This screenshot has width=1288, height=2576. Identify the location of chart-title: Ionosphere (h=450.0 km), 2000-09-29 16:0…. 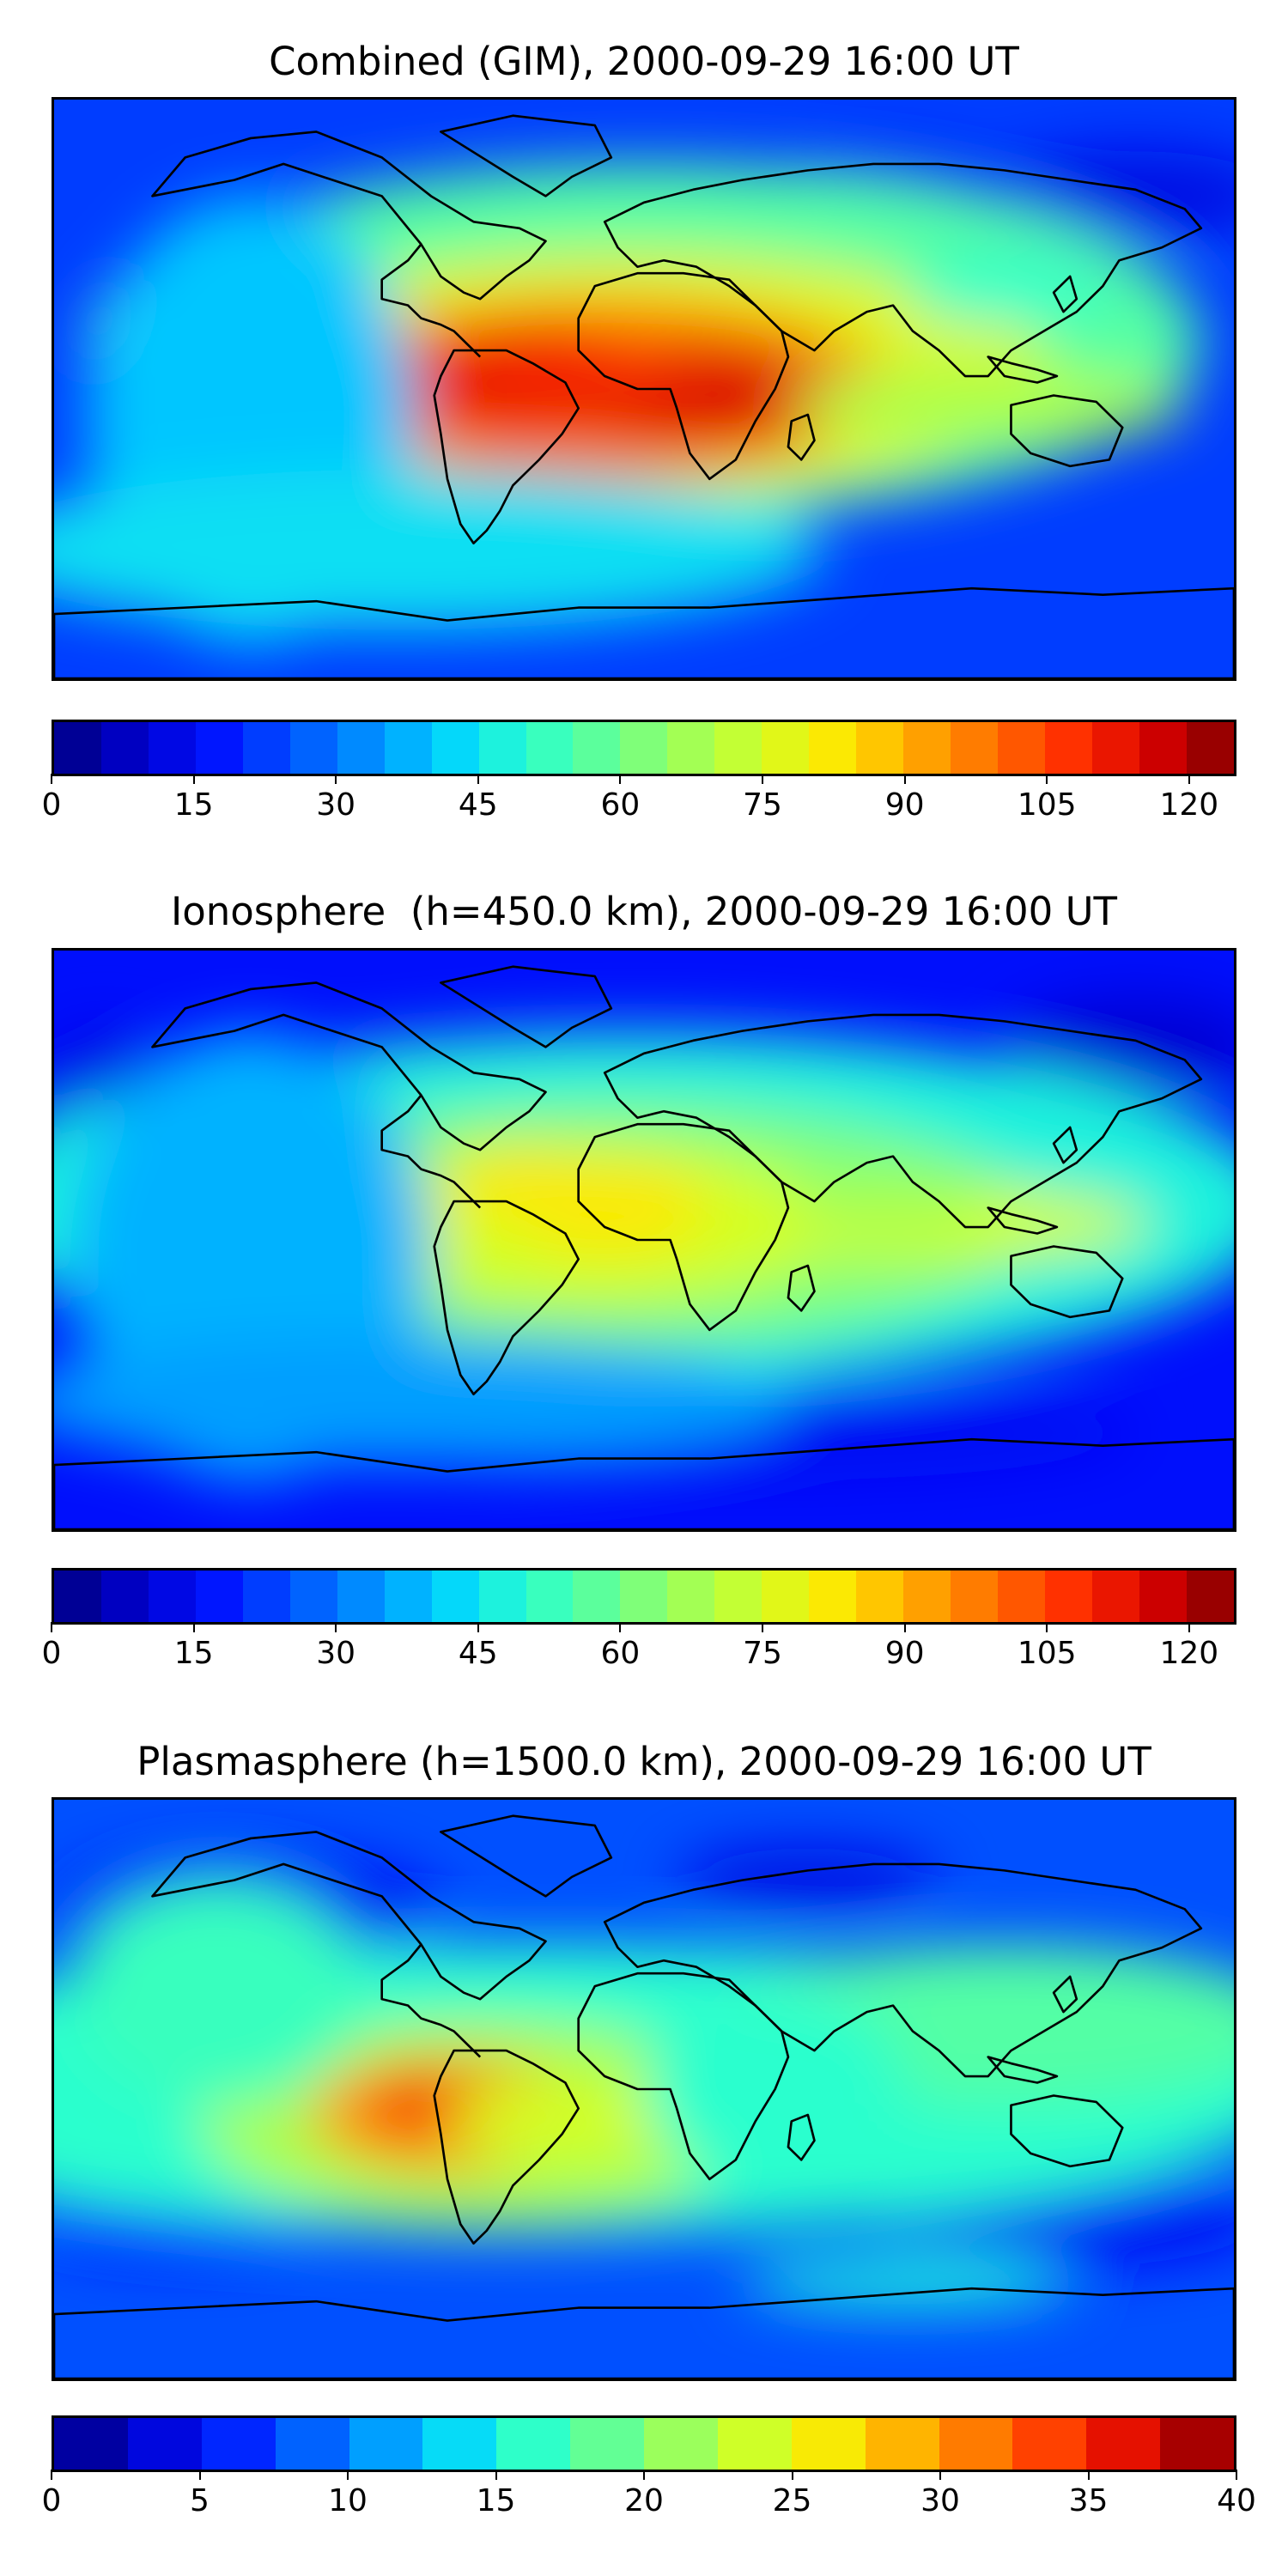
(644, 911).